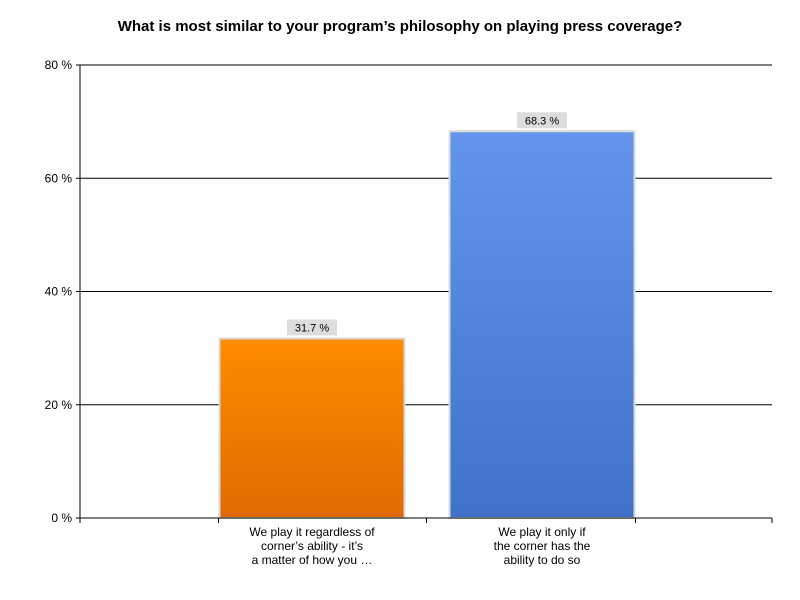  What do you see at coordinates (59, 405) in the screenshot?
I see `y-tick-label: 20 %` at bounding box center [59, 405].